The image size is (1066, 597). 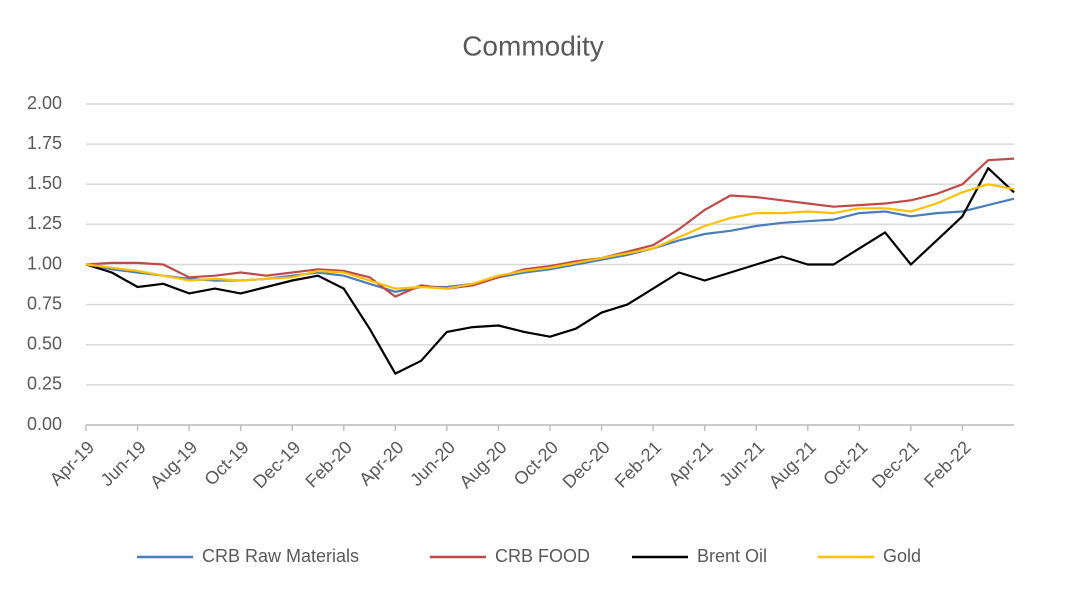 I want to click on y-tick-label: 2.00, so click(x=44, y=103).